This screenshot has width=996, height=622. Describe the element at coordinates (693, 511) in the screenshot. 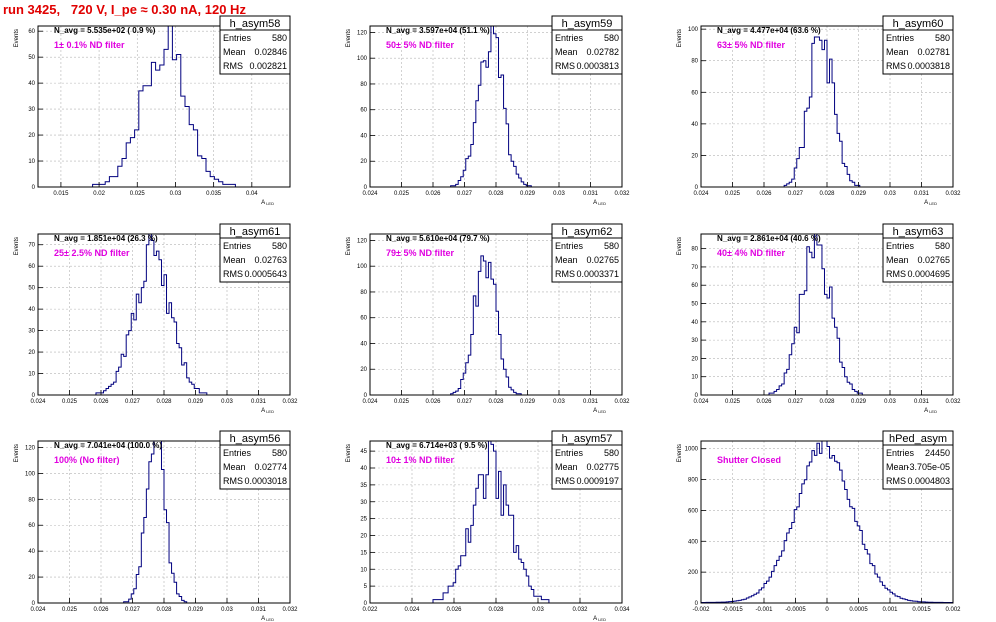

I see `y-tick-label: 600` at that location.